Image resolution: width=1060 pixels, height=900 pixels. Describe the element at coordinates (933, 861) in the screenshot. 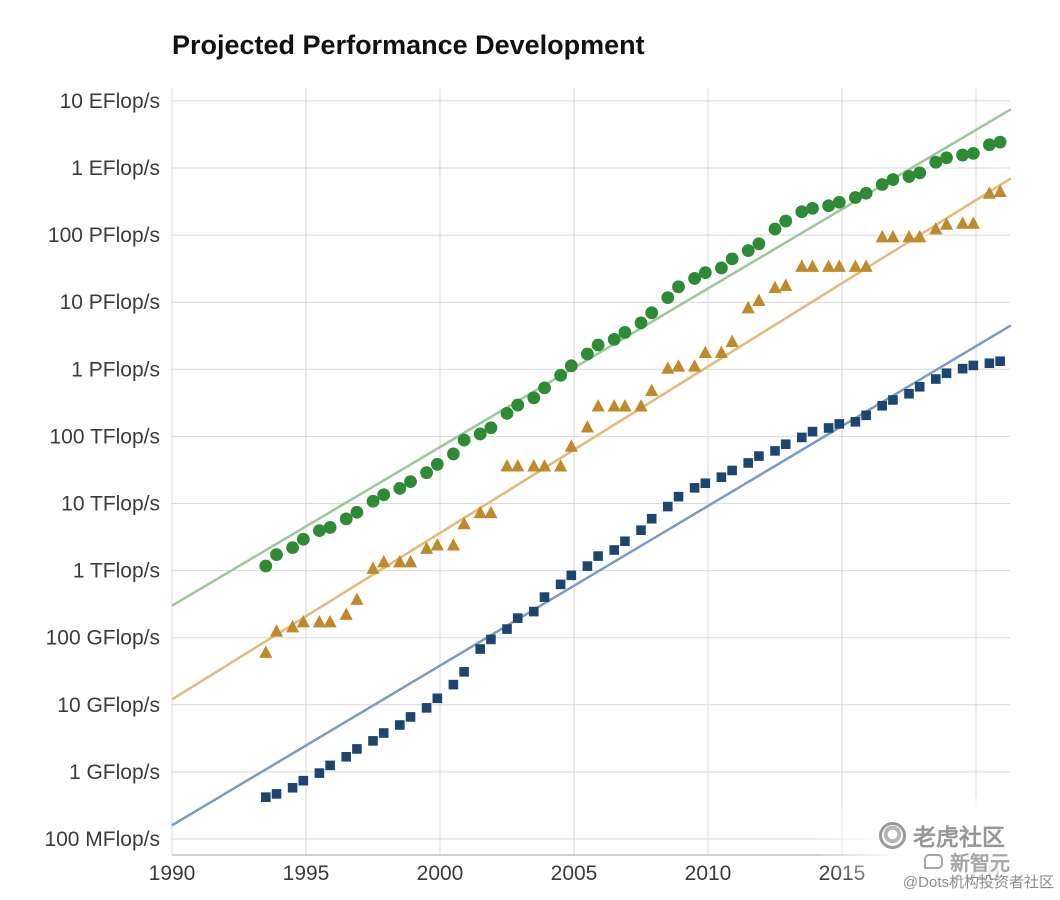

I see `chat-bubble-icon` at that location.